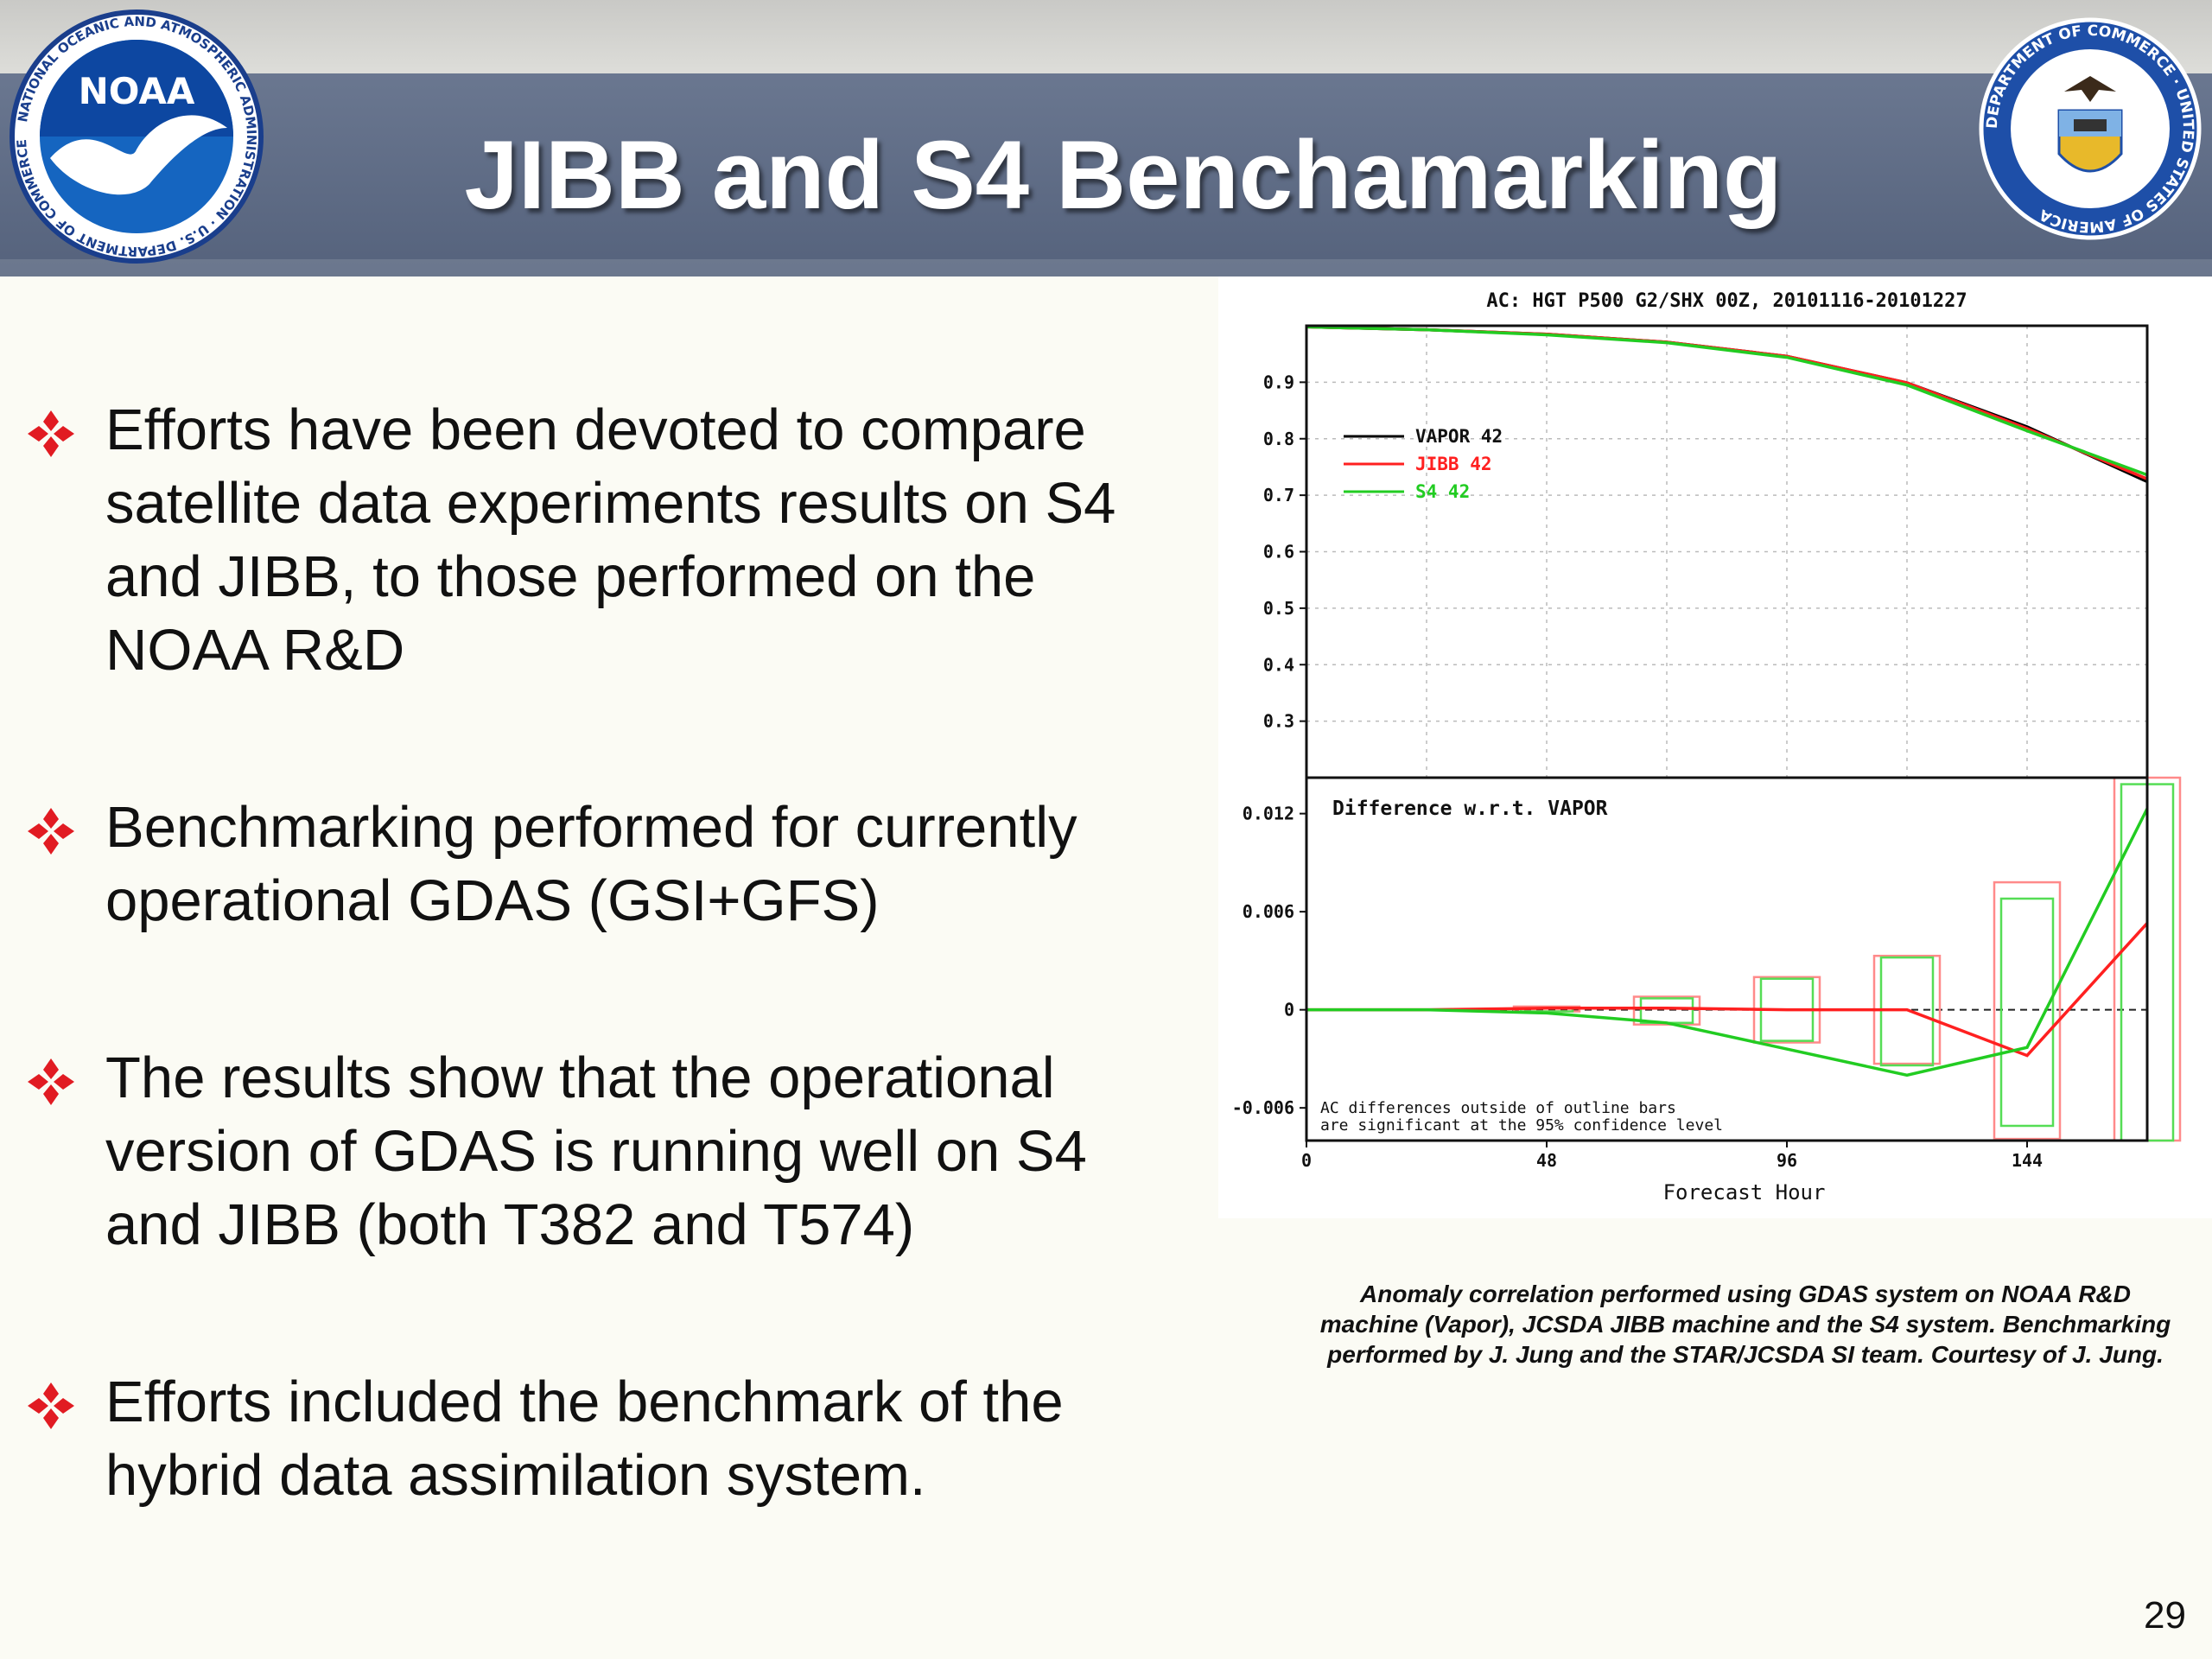 This screenshot has width=2212, height=1659. Describe the element at coordinates (1268, 814) in the screenshot. I see `y-tick-label: 0.012` at that location.